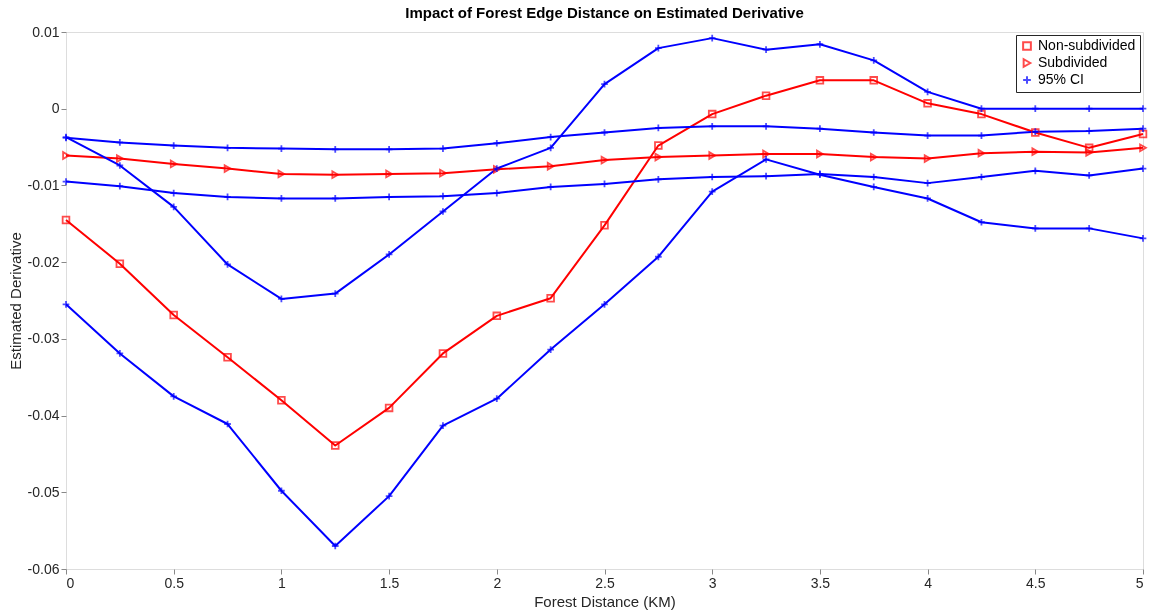 This screenshot has width=1162, height=615. What do you see at coordinates (282, 582) in the screenshot?
I see `x-tick-label: 1` at bounding box center [282, 582].